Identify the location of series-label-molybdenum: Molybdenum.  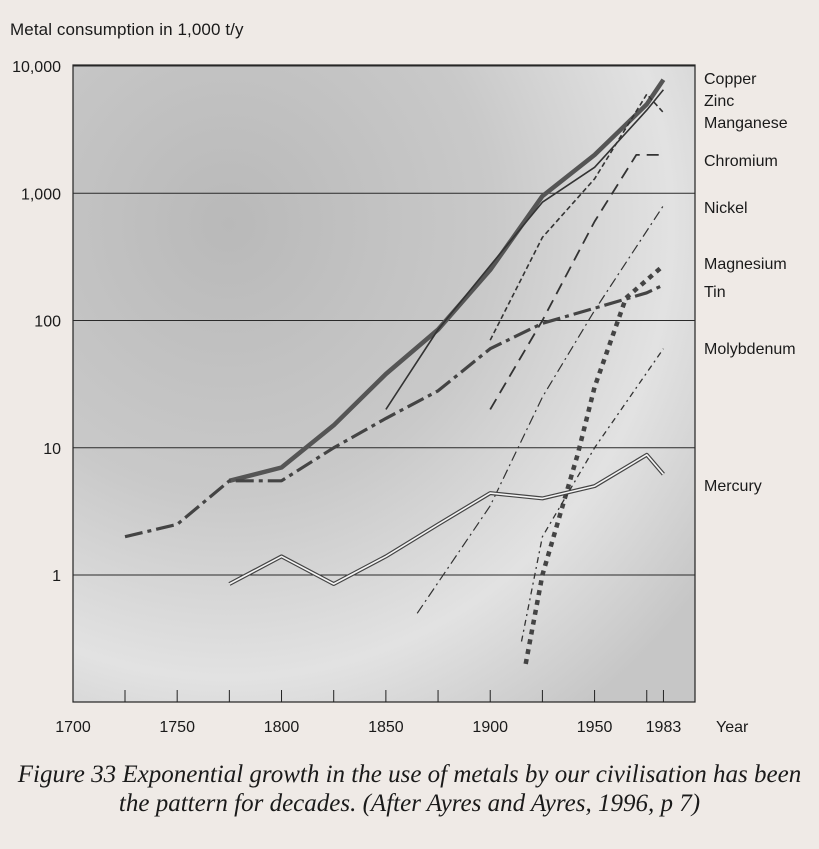
(750, 349).